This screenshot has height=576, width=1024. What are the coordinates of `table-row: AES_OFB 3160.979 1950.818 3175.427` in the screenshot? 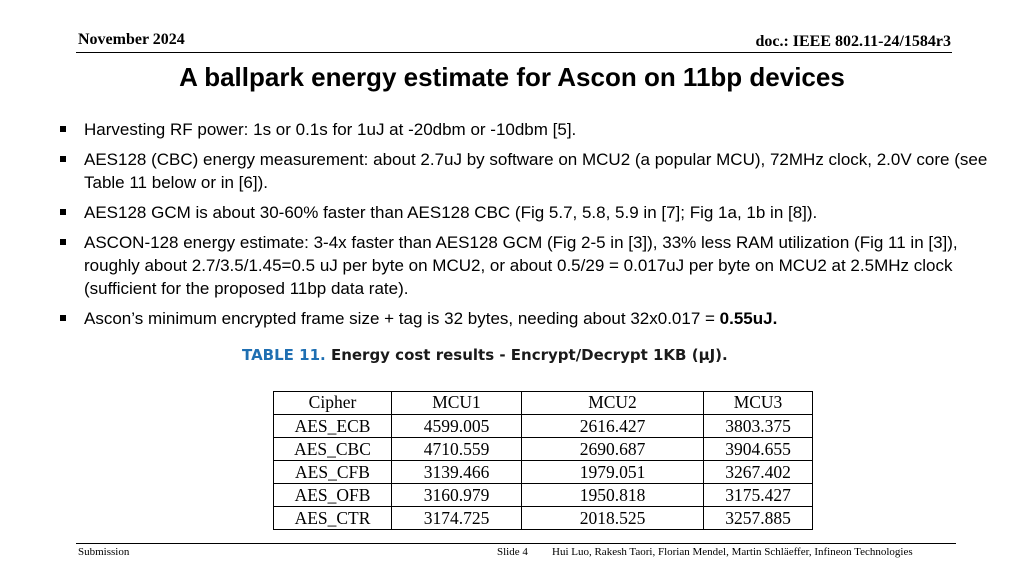 It's located at (543, 495).